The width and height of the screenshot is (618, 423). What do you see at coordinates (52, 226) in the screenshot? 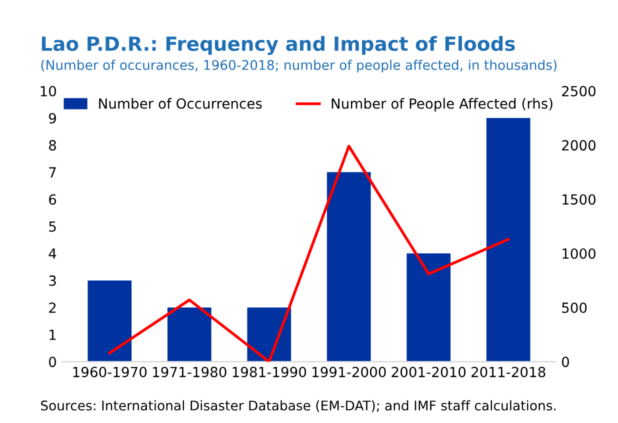
I see `y-tick-label: 5` at bounding box center [52, 226].